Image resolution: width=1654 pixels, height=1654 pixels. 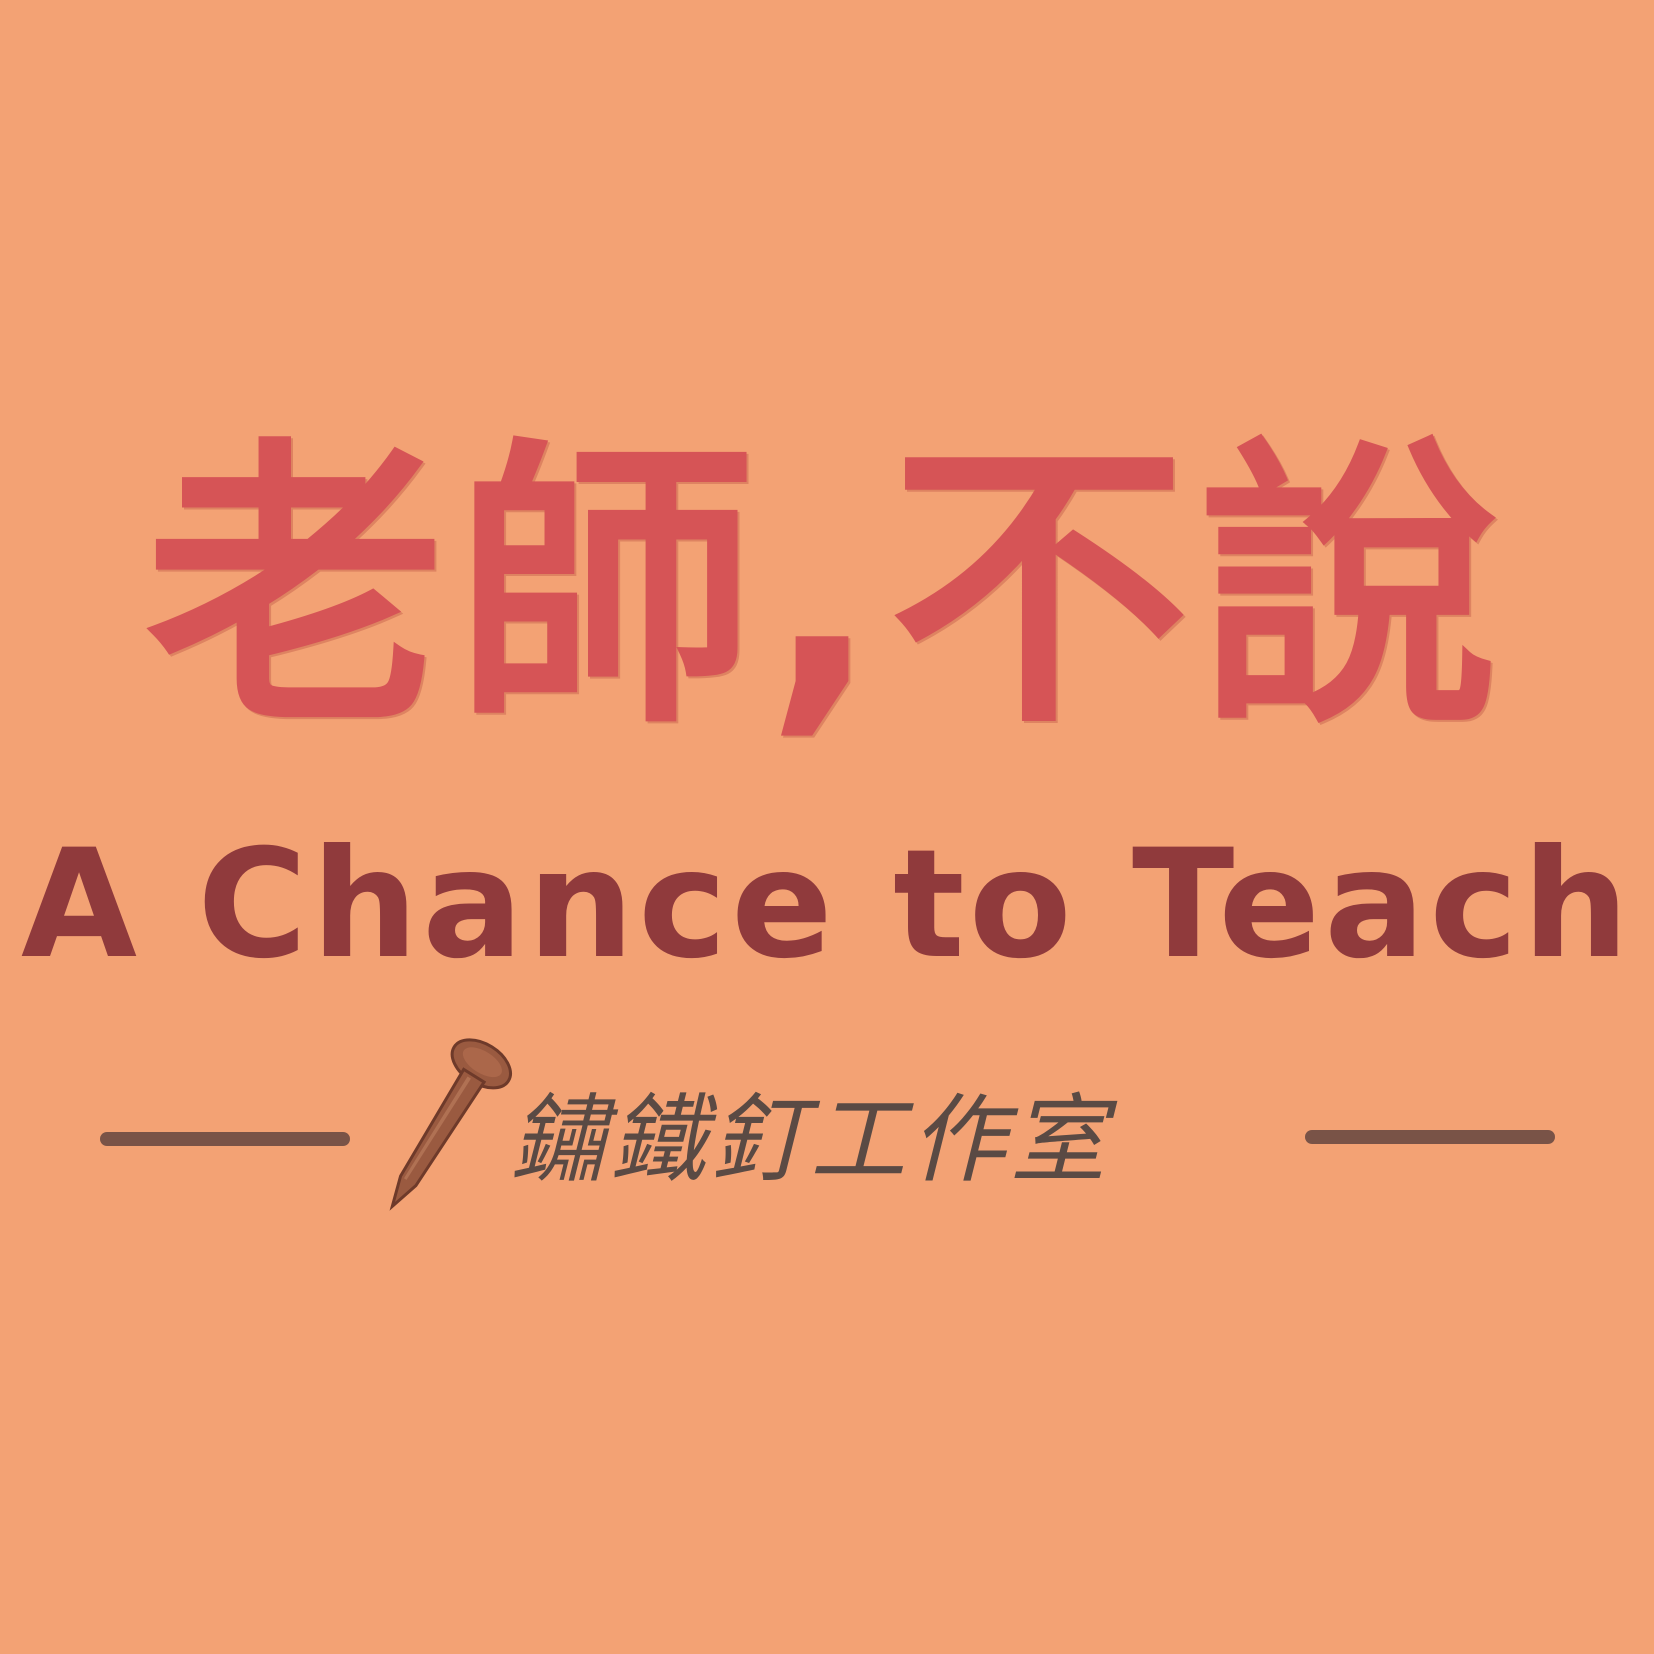 What do you see at coordinates (1430, 1137) in the screenshot?
I see `right-divider-line` at bounding box center [1430, 1137].